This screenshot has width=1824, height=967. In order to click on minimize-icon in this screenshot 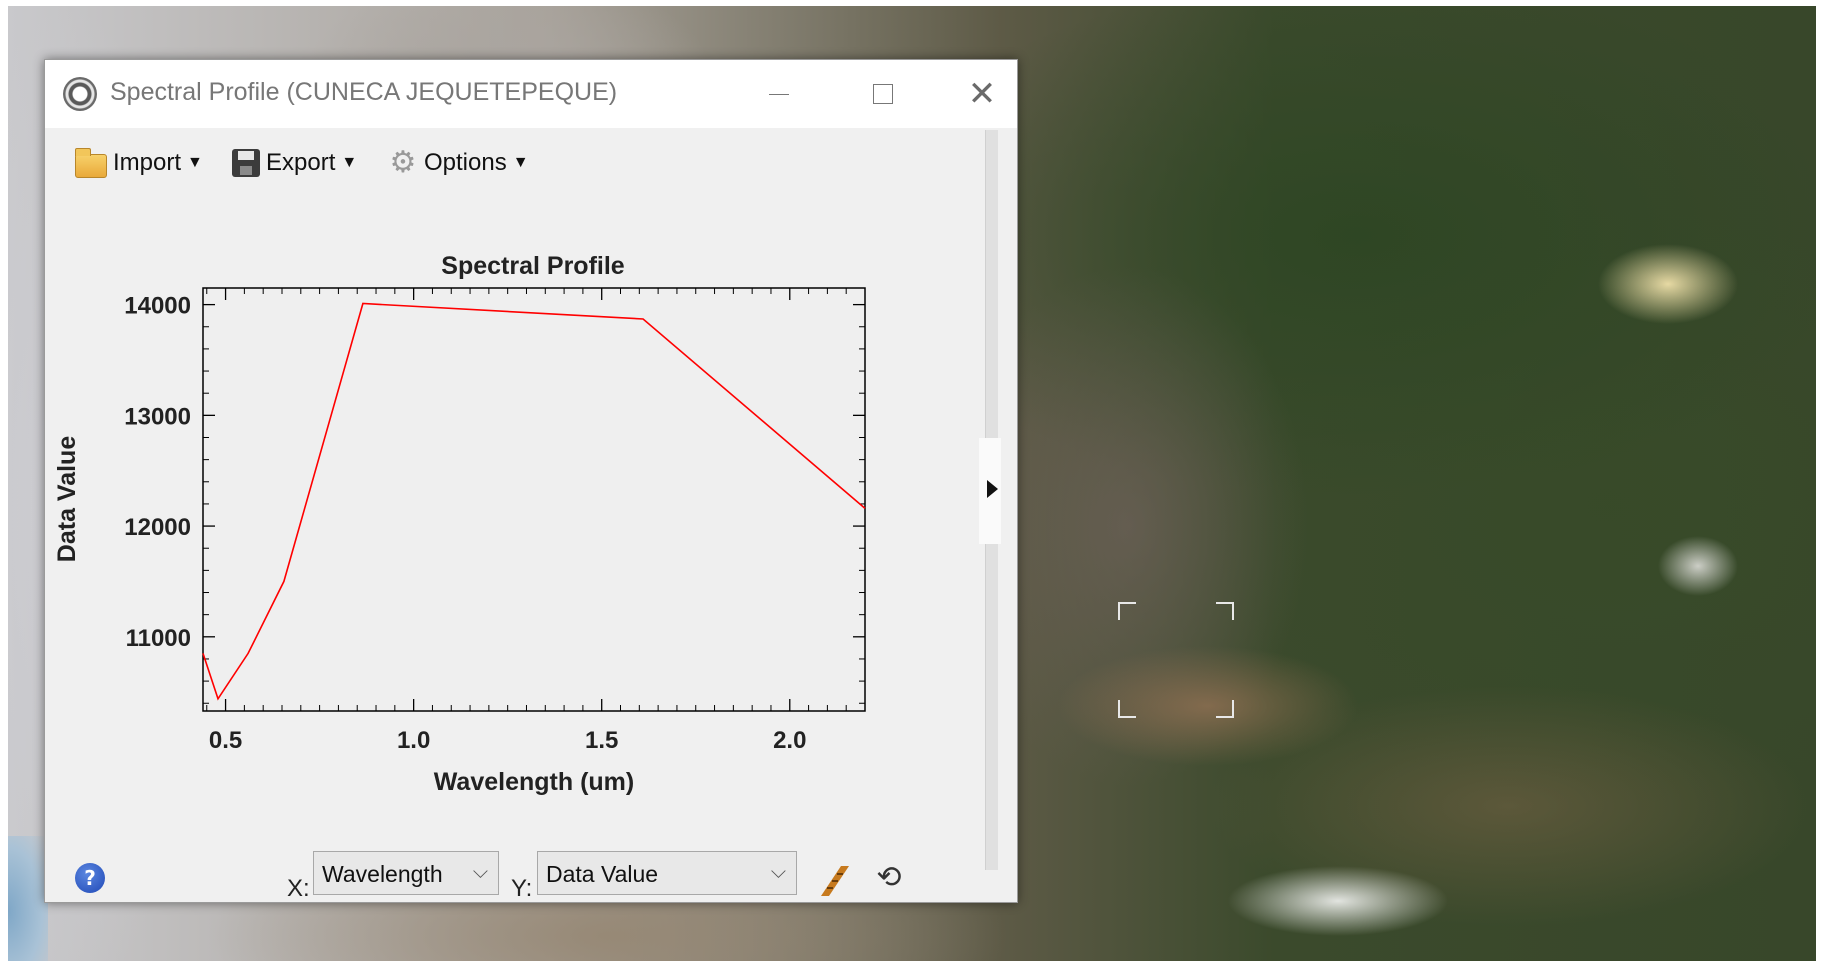, I will do `click(778, 94)`.